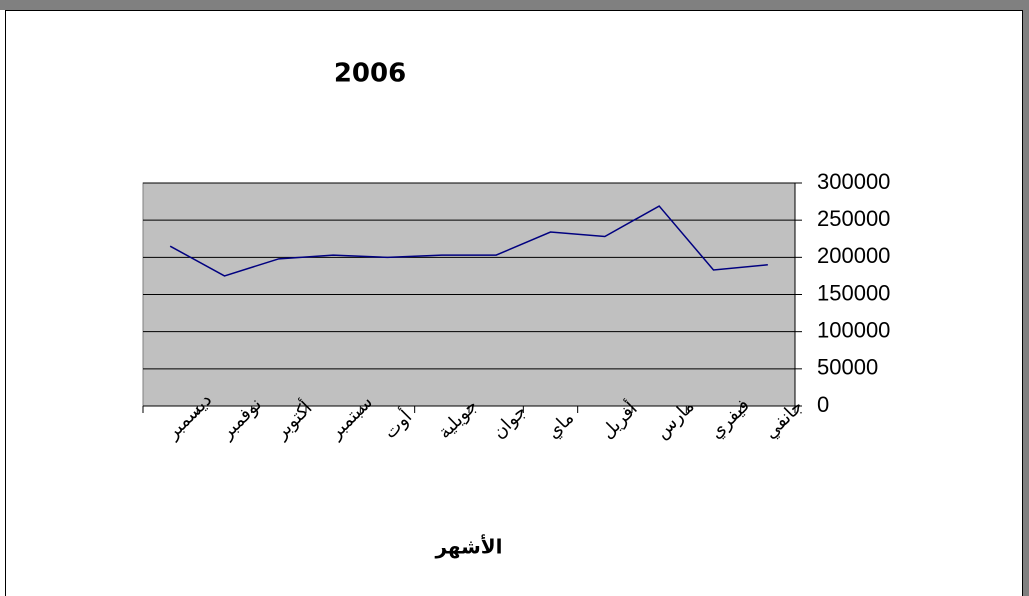  I want to click on y-tick-label: 150000, so click(853, 292).